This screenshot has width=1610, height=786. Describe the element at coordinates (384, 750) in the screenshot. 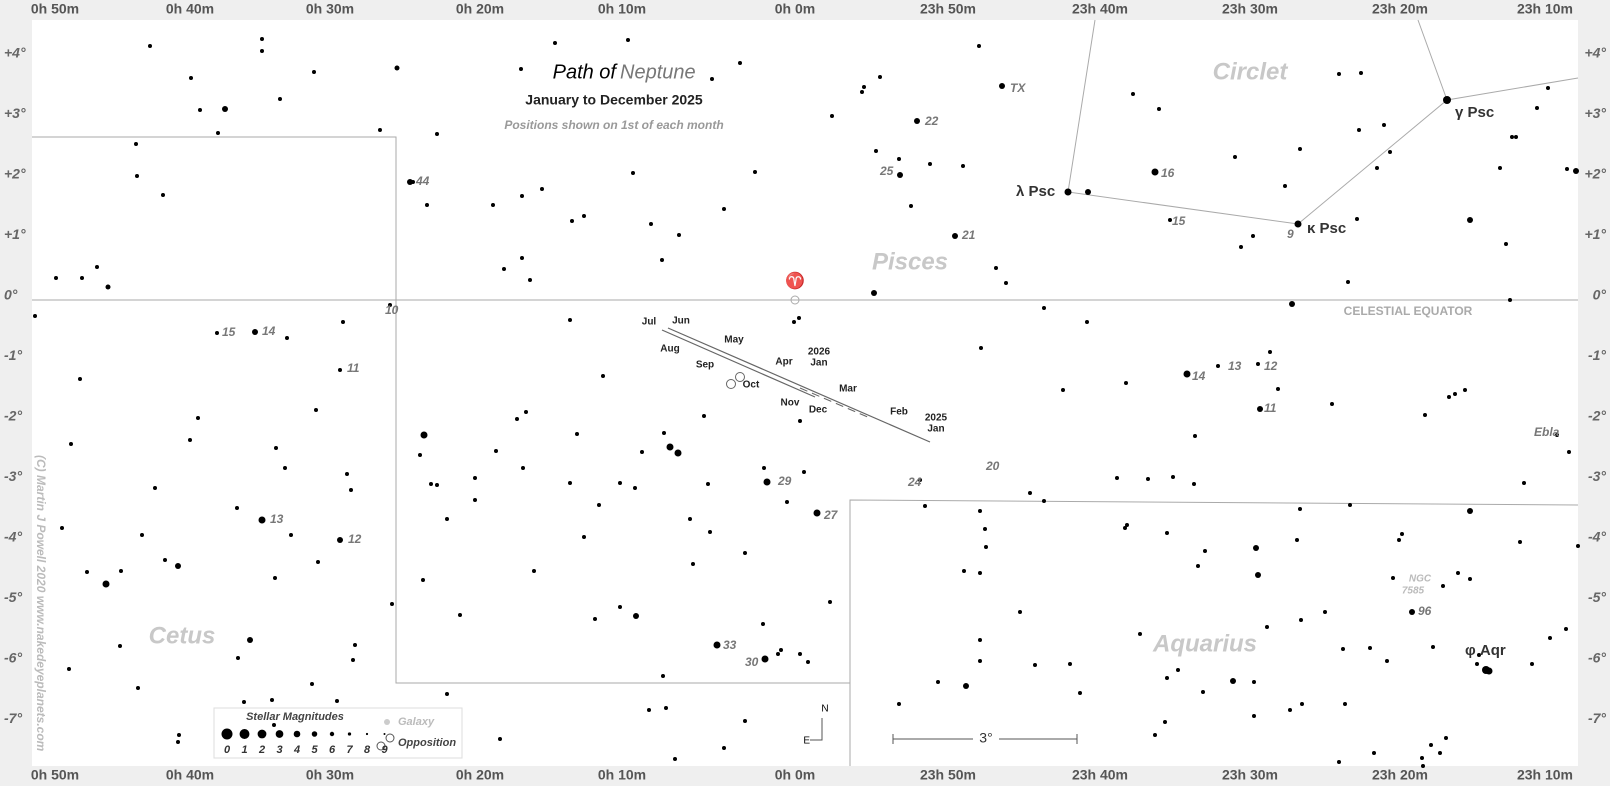

I see `legend-magnitude: 9` at that location.